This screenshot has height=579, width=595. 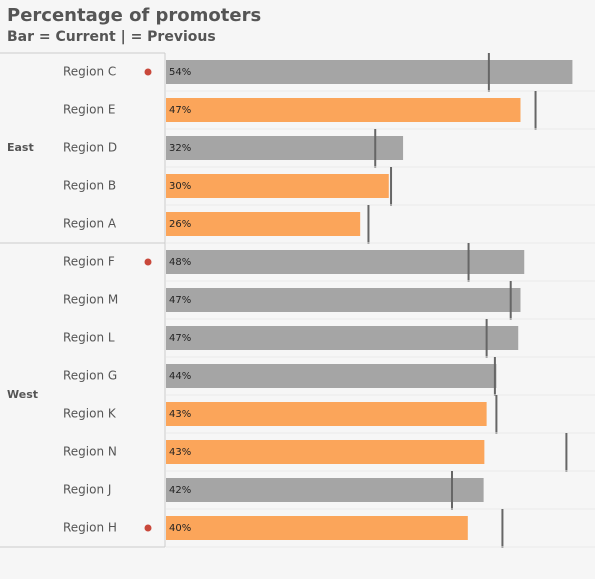 I want to click on chart-title: Percentage of promoters, so click(x=134, y=15).